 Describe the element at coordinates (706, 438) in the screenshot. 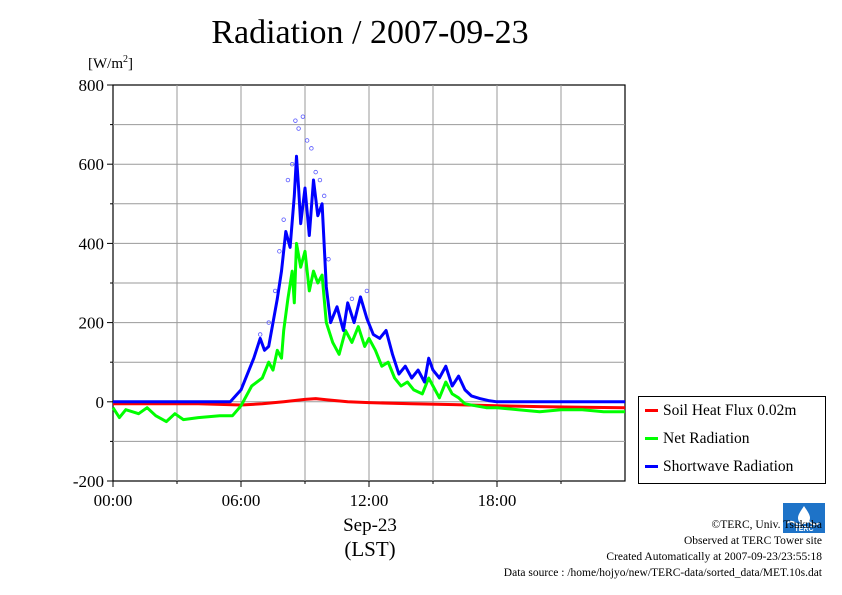

I see `legend-label: Net Radiation` at that location.